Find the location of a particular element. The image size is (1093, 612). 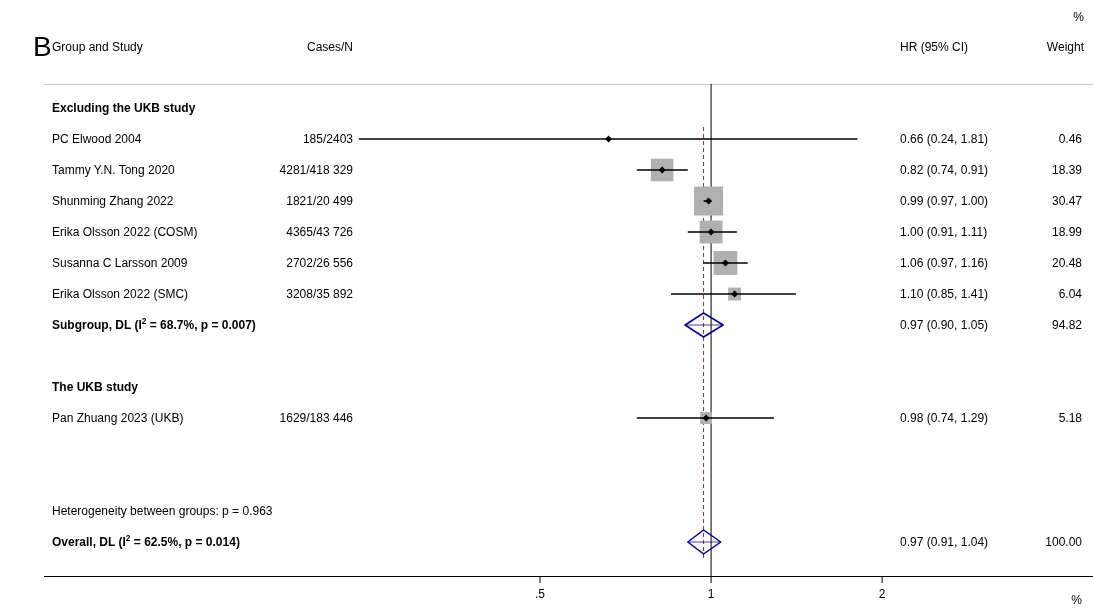

y-tick-label: Excluding the UKB study is located at coordinates (124, 108).